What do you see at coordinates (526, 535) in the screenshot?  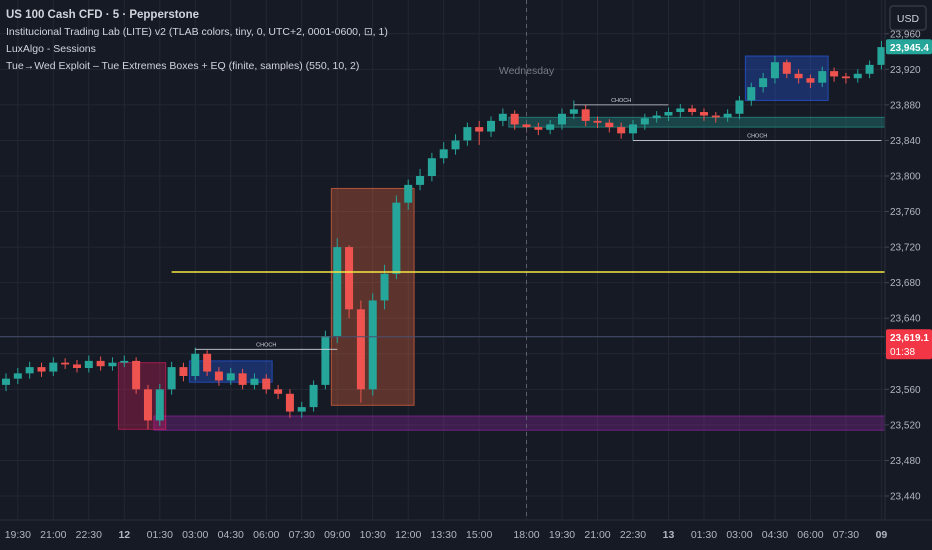 I see `x-tick-label: 18:00` at bounding box center [526, 535].